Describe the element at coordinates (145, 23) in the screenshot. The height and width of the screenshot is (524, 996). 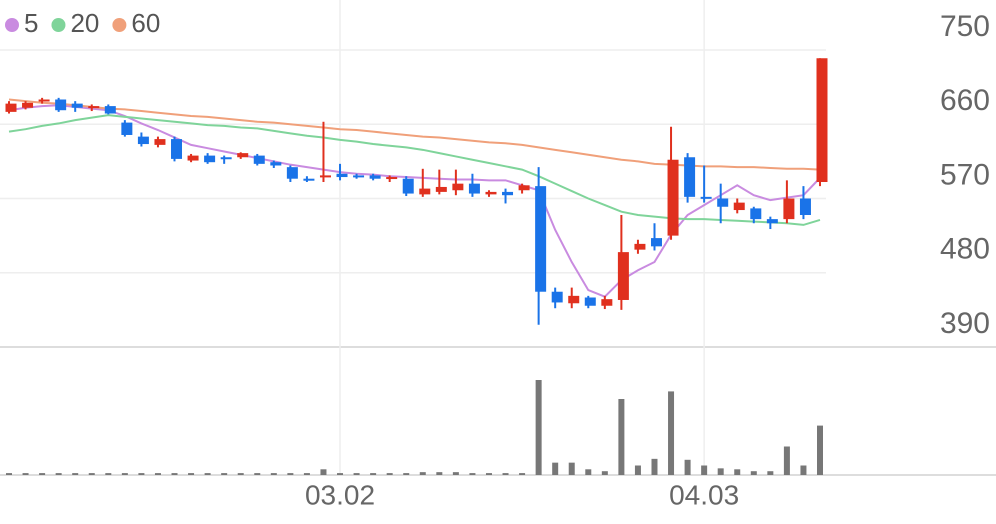
I see `legend-label: 60` at that location.